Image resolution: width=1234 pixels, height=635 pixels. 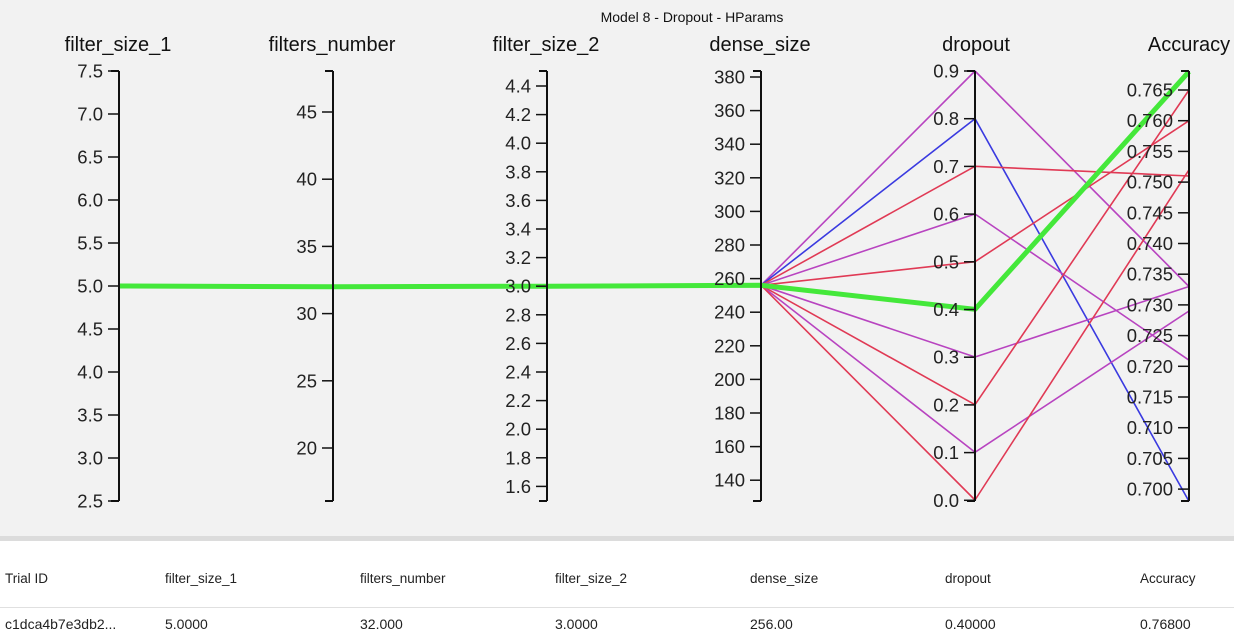 What do you see at coordinates (90, 501) in the screenshot?
I see `tick-label: 2.5` at bounding box center [90, 501].